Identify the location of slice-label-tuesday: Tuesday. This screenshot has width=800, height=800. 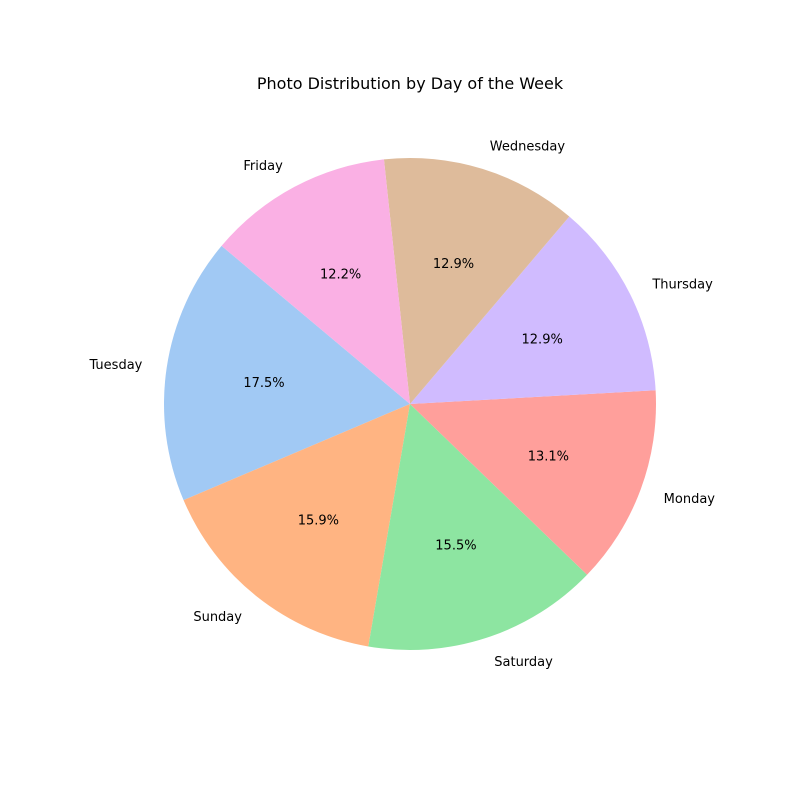
(115, 365).